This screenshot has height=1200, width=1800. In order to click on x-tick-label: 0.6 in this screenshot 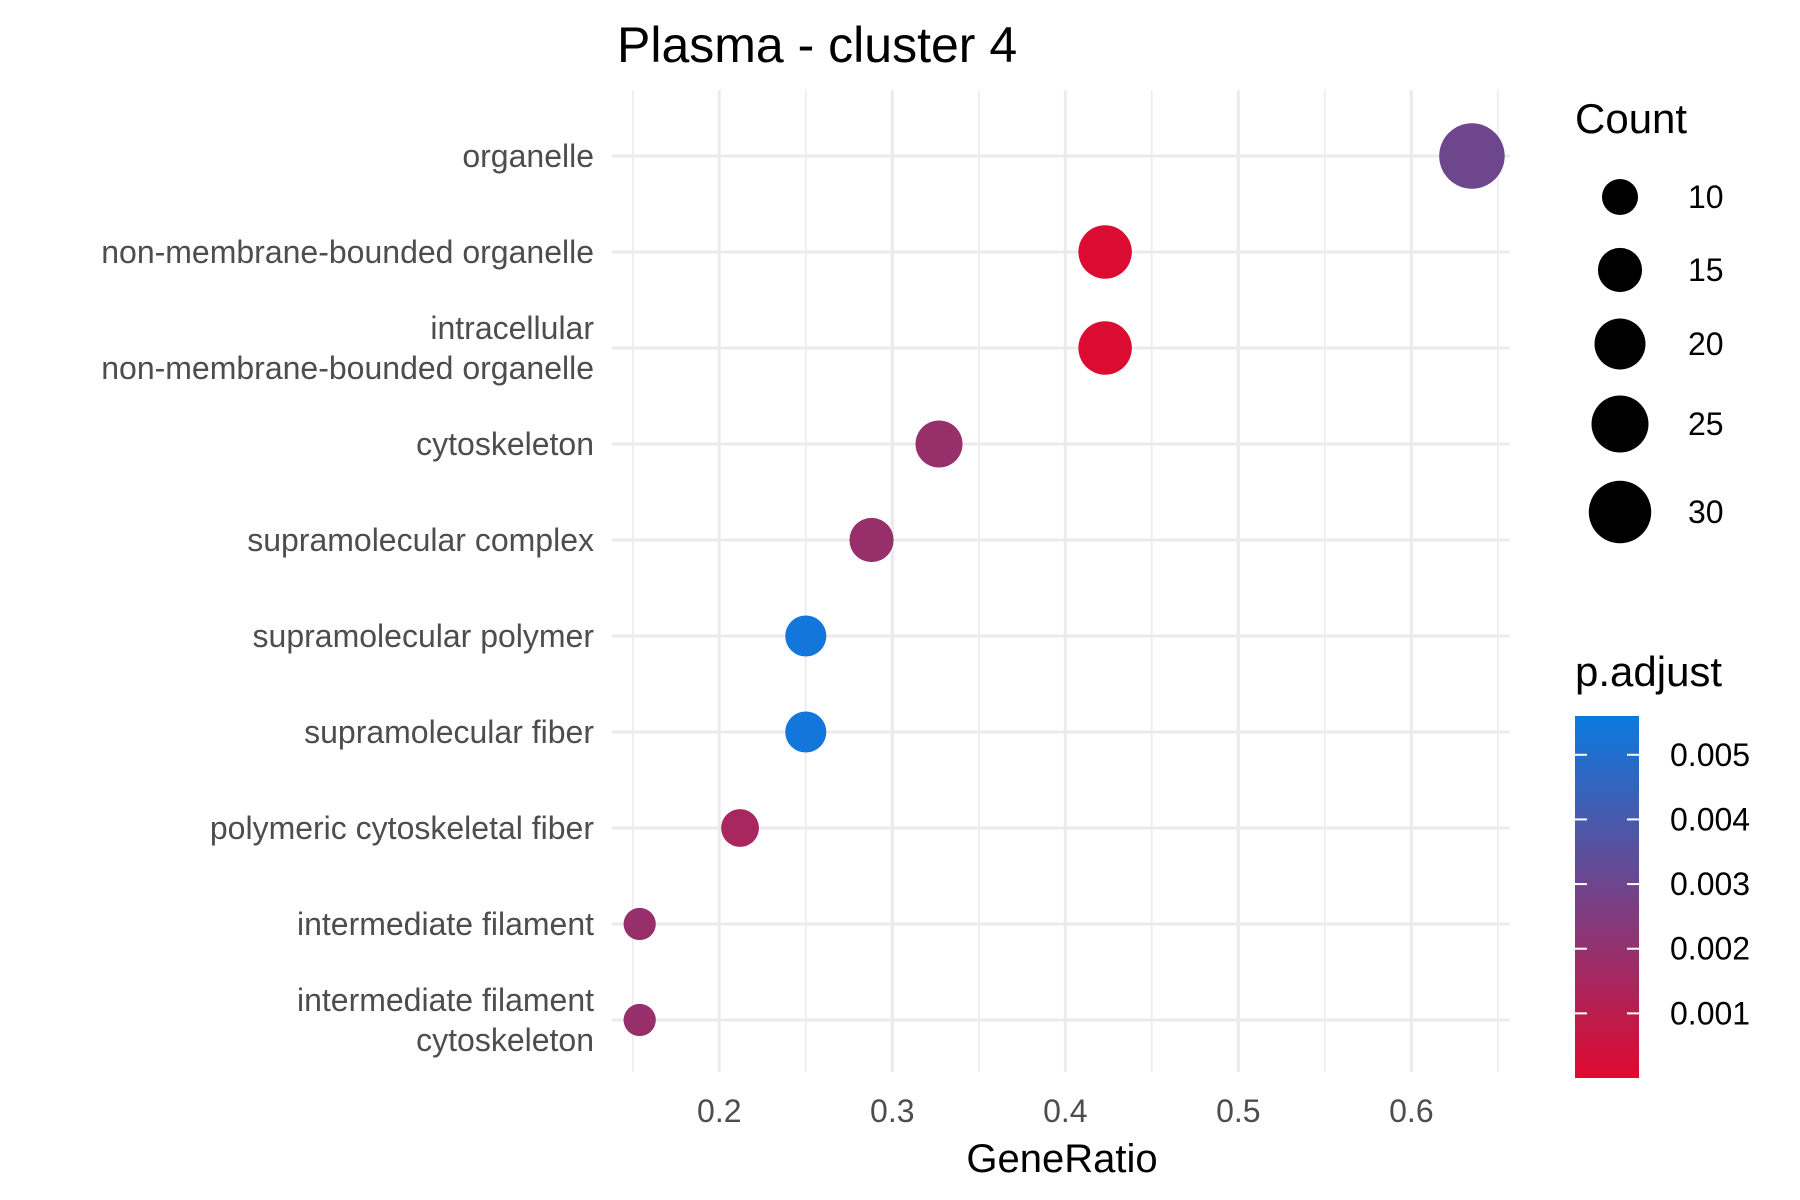, I will do `click(1411, 1111)`.